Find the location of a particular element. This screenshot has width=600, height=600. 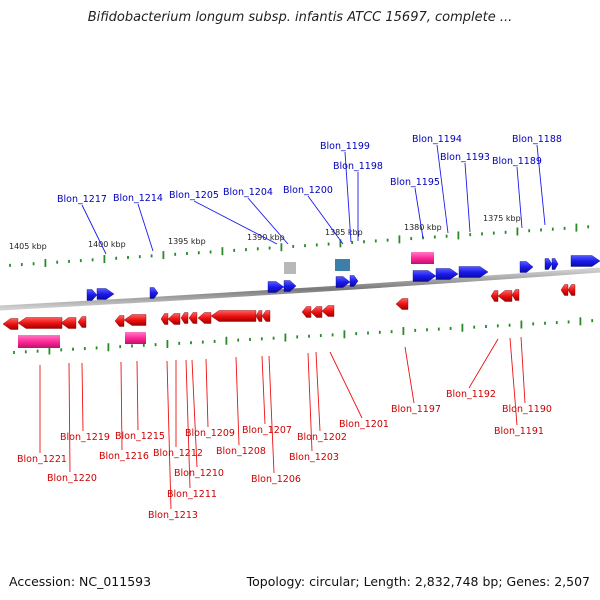

reverse-gene-label: Blon_1208 is located at coordinates (241, 451).